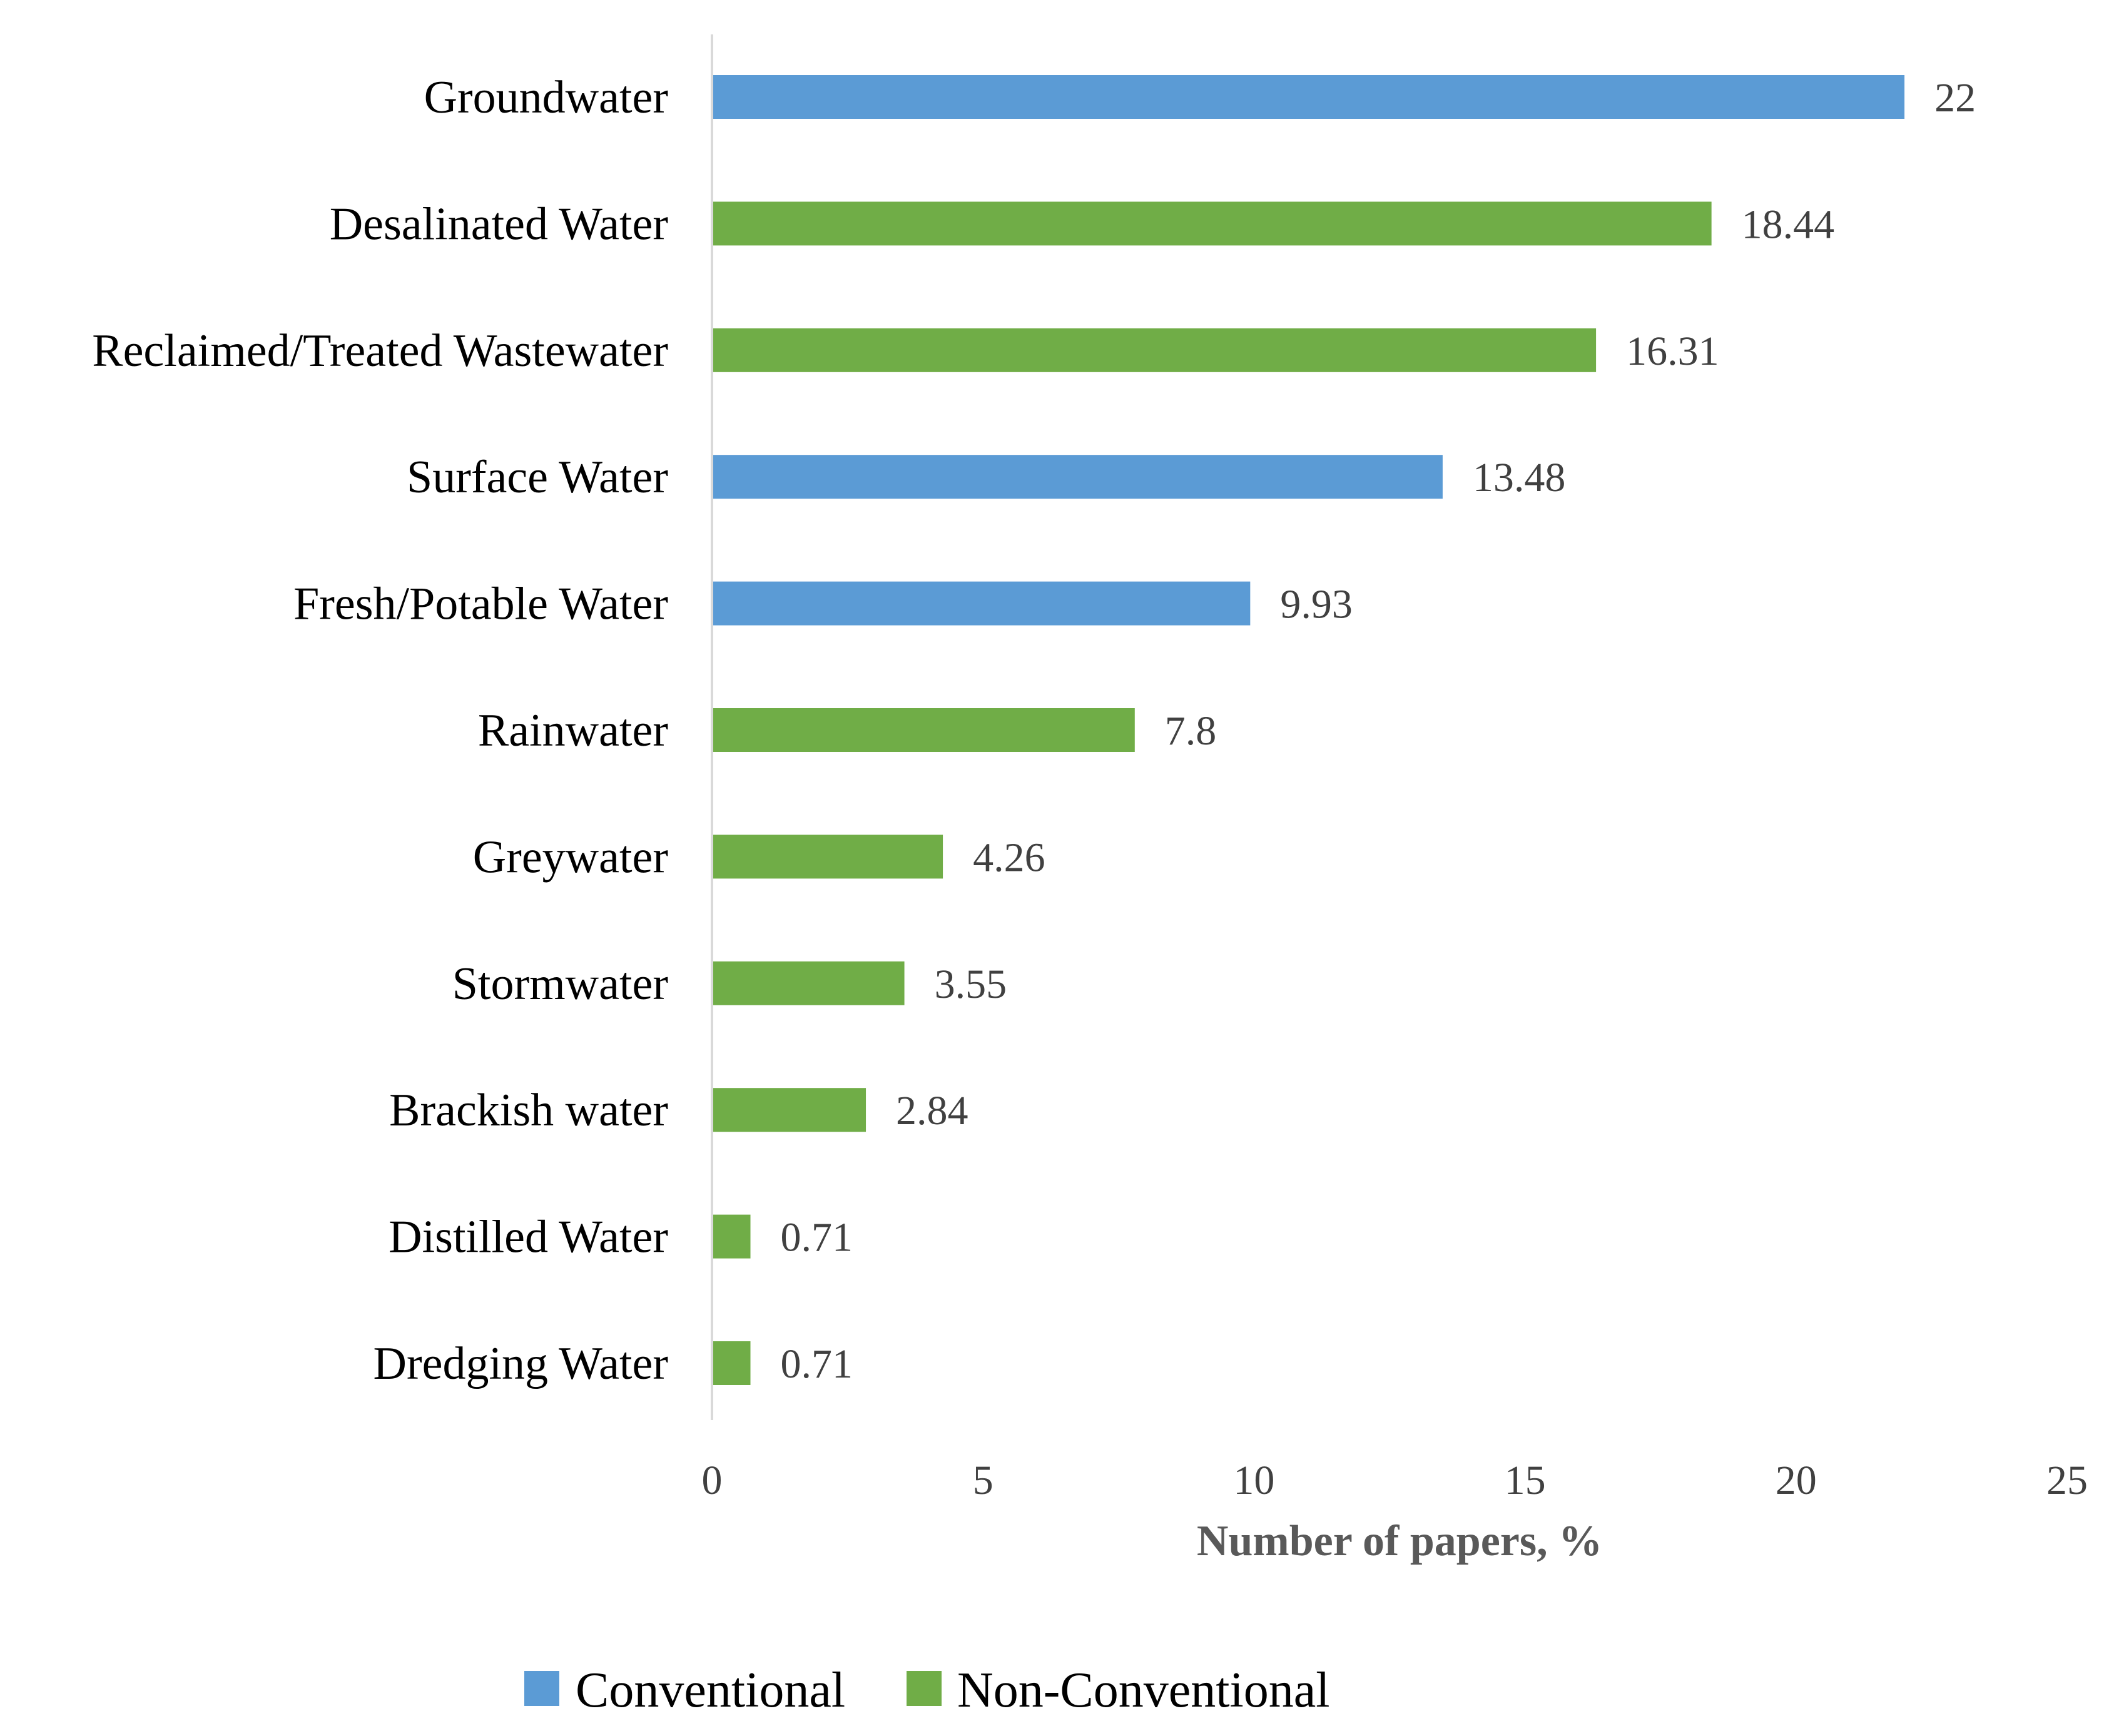 The image size is (2109, 1736). What do you see at coordinates (499, 224) in the screenshot?
I see `category-label-desalinated-water: Desalinated Water` at bounding box center [499, 224].